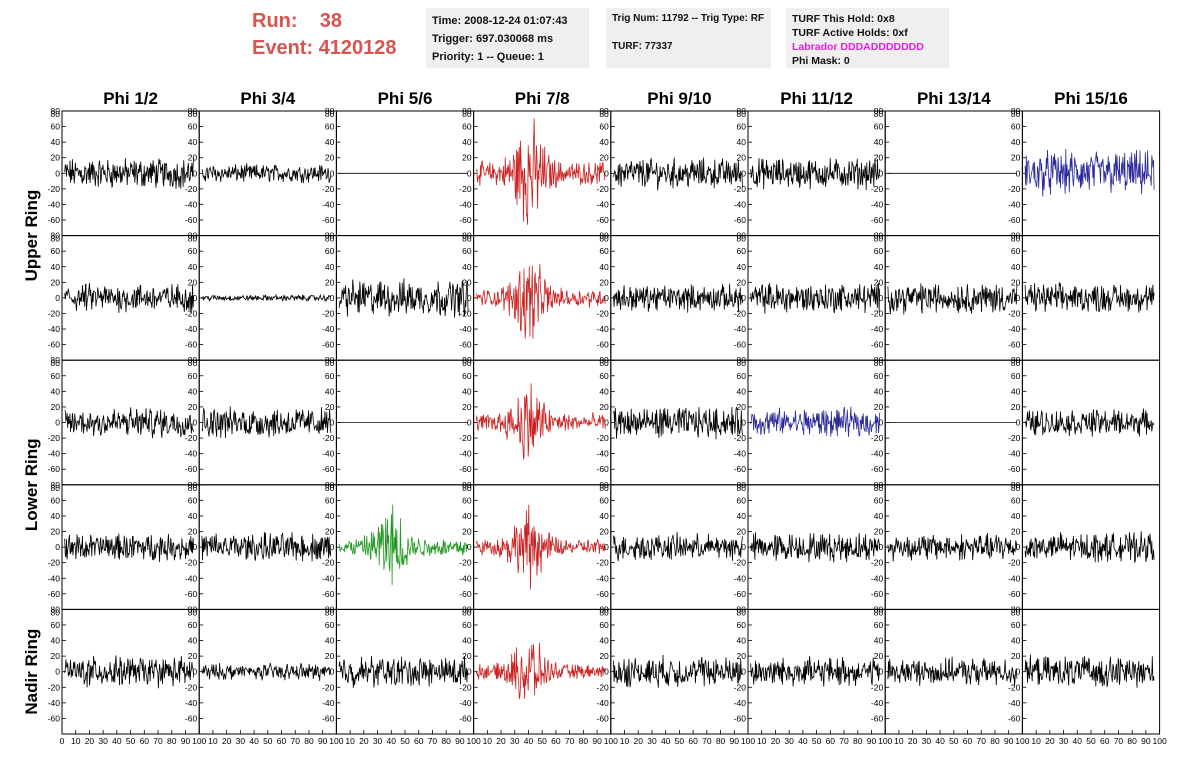  I want to click on column-header: Phi 7/8, so click(542, 98).